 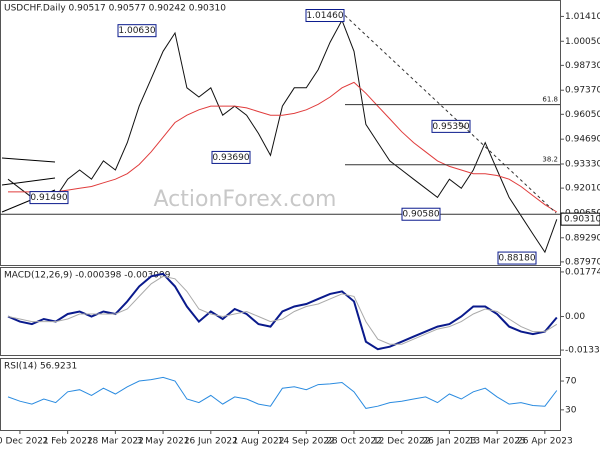 I want to click on y-tick-label: 1.01410, so click(x=582, y=17).